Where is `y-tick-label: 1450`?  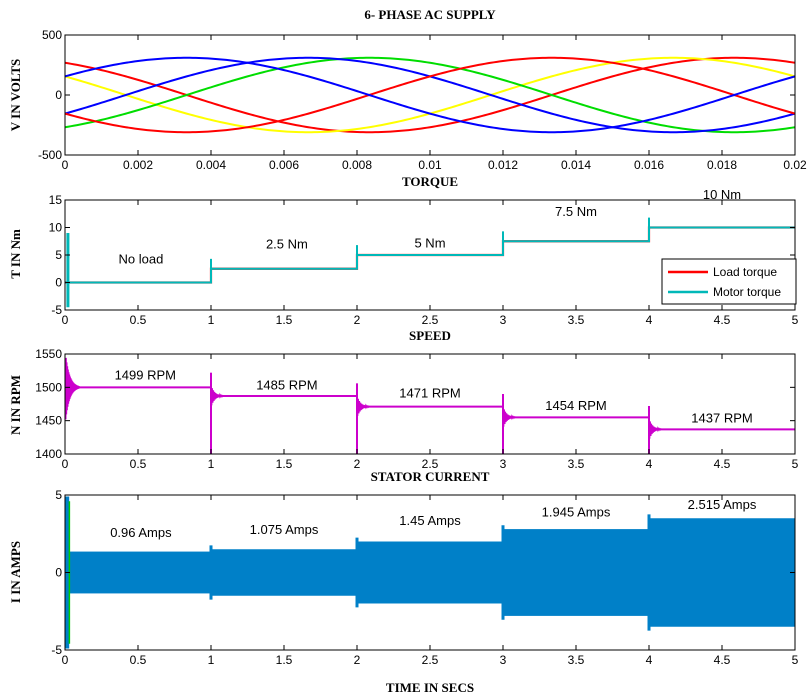 y-tick-label: 1450 is located at coordinates (48, 421).